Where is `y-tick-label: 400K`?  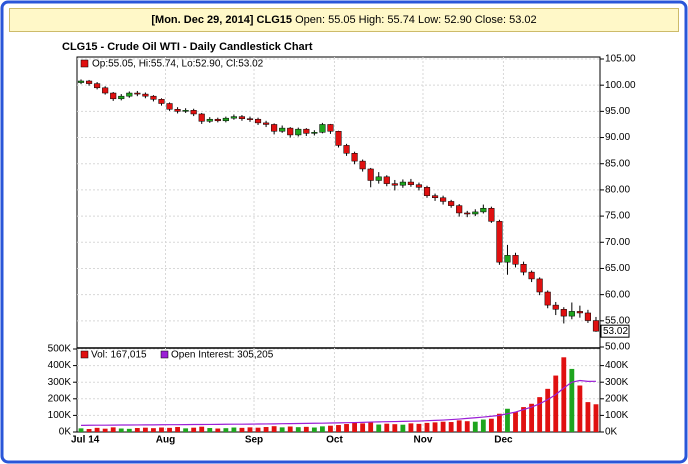
y-tick-label: 400K is located at coordinates (60, 365).